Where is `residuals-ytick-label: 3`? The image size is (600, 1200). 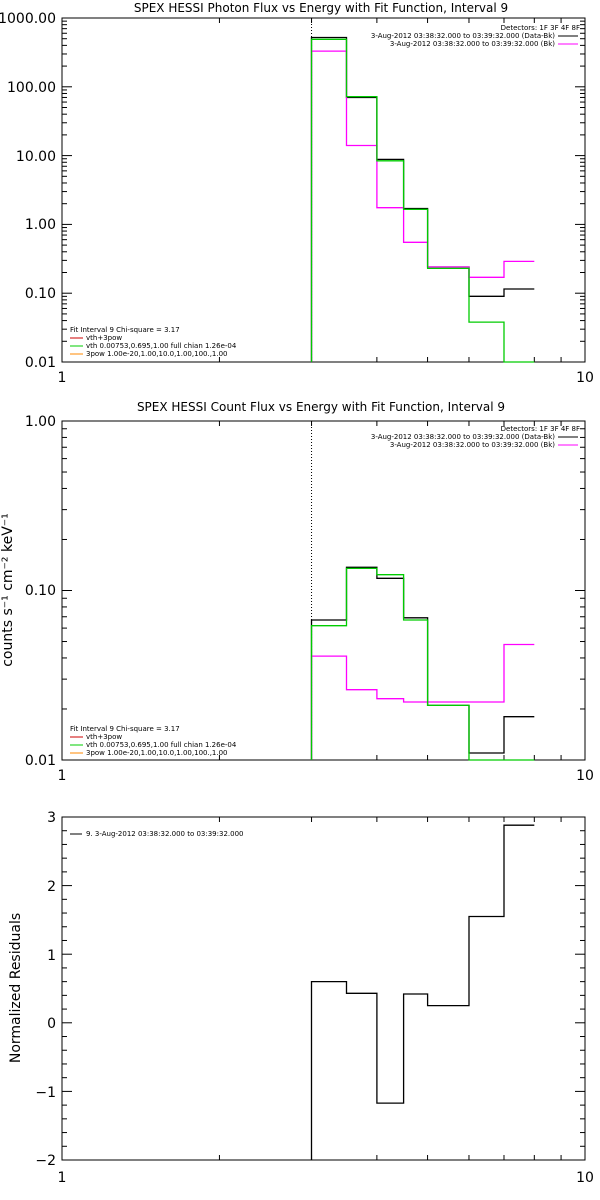 residuals-ytick-label: 3 is located at coordinates (51, 818).